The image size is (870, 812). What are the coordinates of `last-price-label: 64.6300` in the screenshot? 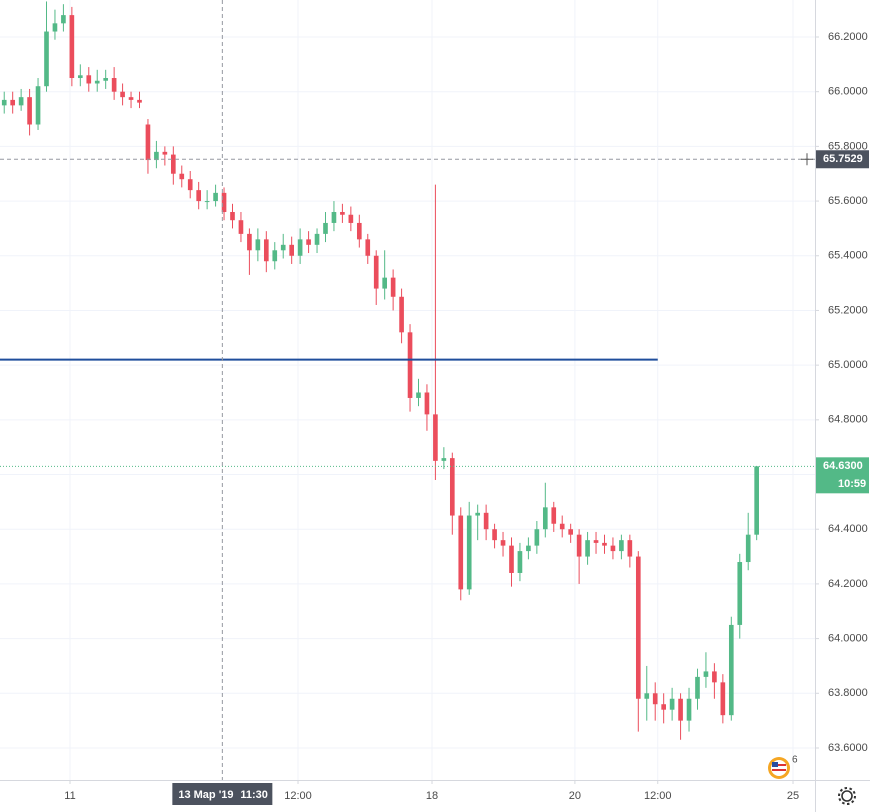 It's located at (843, 466).